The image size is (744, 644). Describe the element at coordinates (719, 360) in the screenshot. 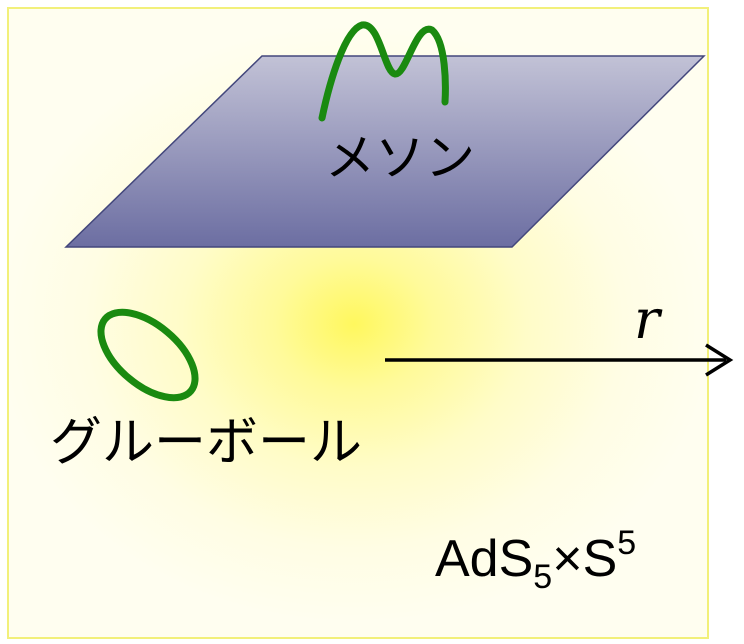

I see `radial-axis-arrowhead` at that location.